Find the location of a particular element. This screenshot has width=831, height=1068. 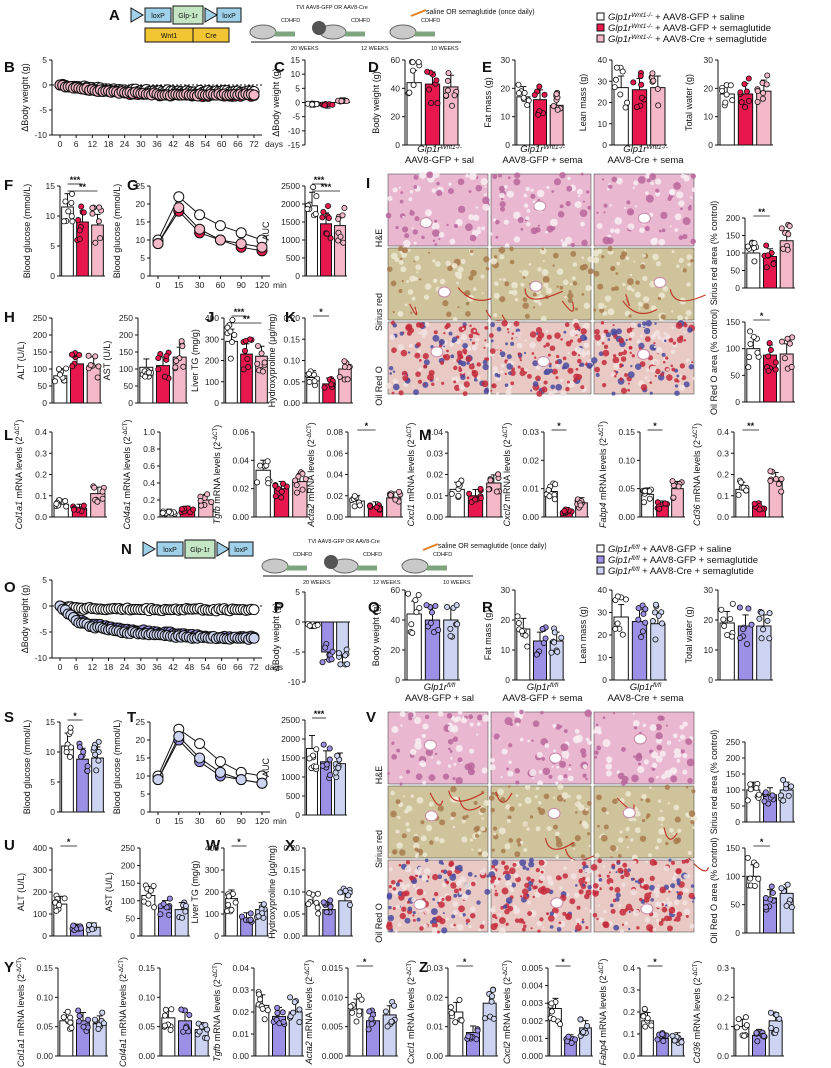

loxp-arrow is located at coordinates (137, 15).